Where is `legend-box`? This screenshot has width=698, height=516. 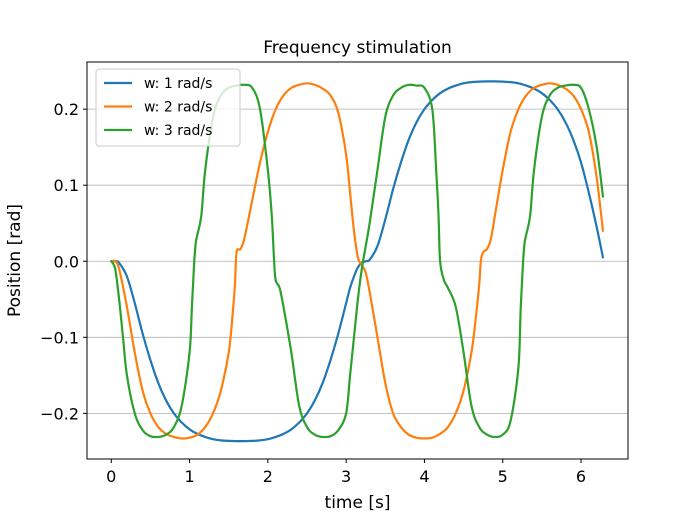
legend-box is located at coordinates (168, 107).